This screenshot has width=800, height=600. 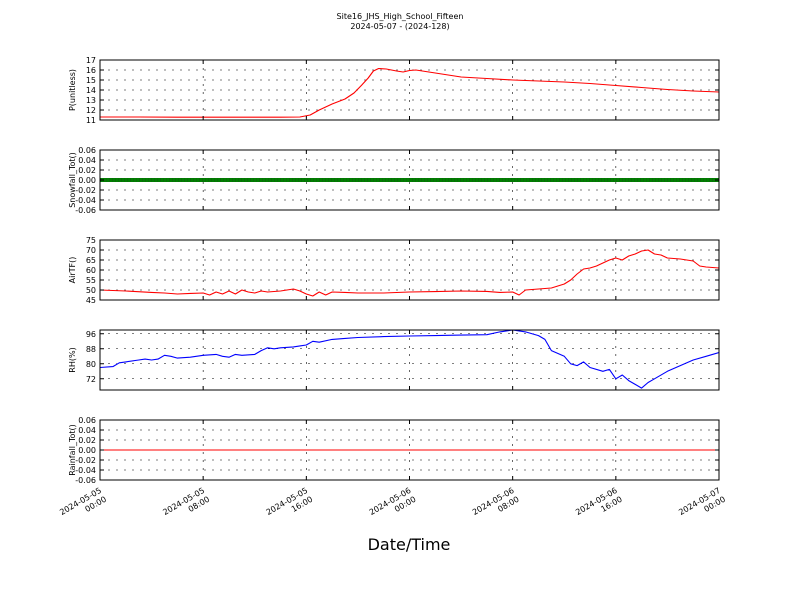 What do you see at coordinates (91, 120) in the screenshot?
I see `y-tick-label: 11` at bounding box center [91, 120].